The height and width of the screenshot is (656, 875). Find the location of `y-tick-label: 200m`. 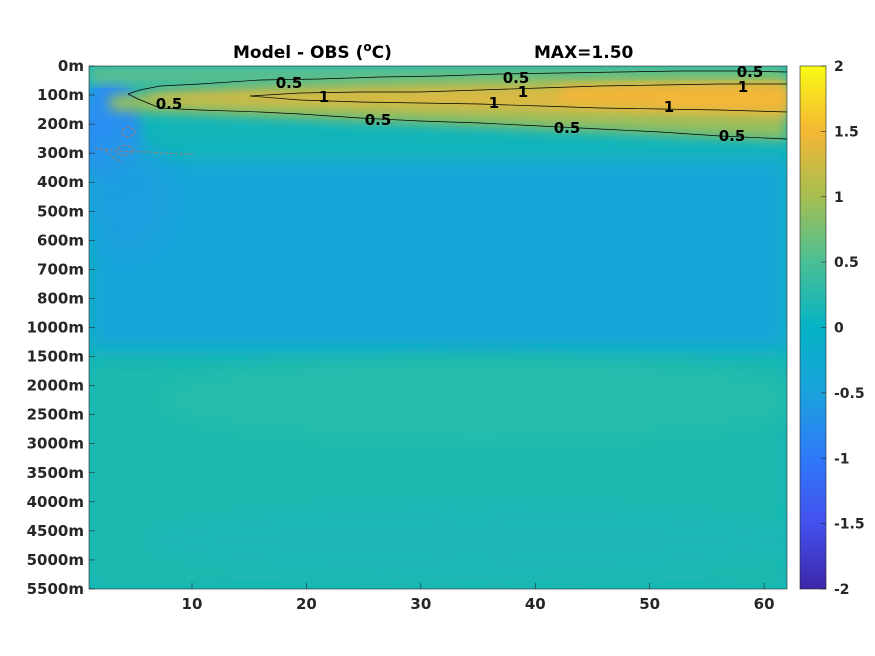

y-tick-label: 200m is located at coordinates (60, 124).